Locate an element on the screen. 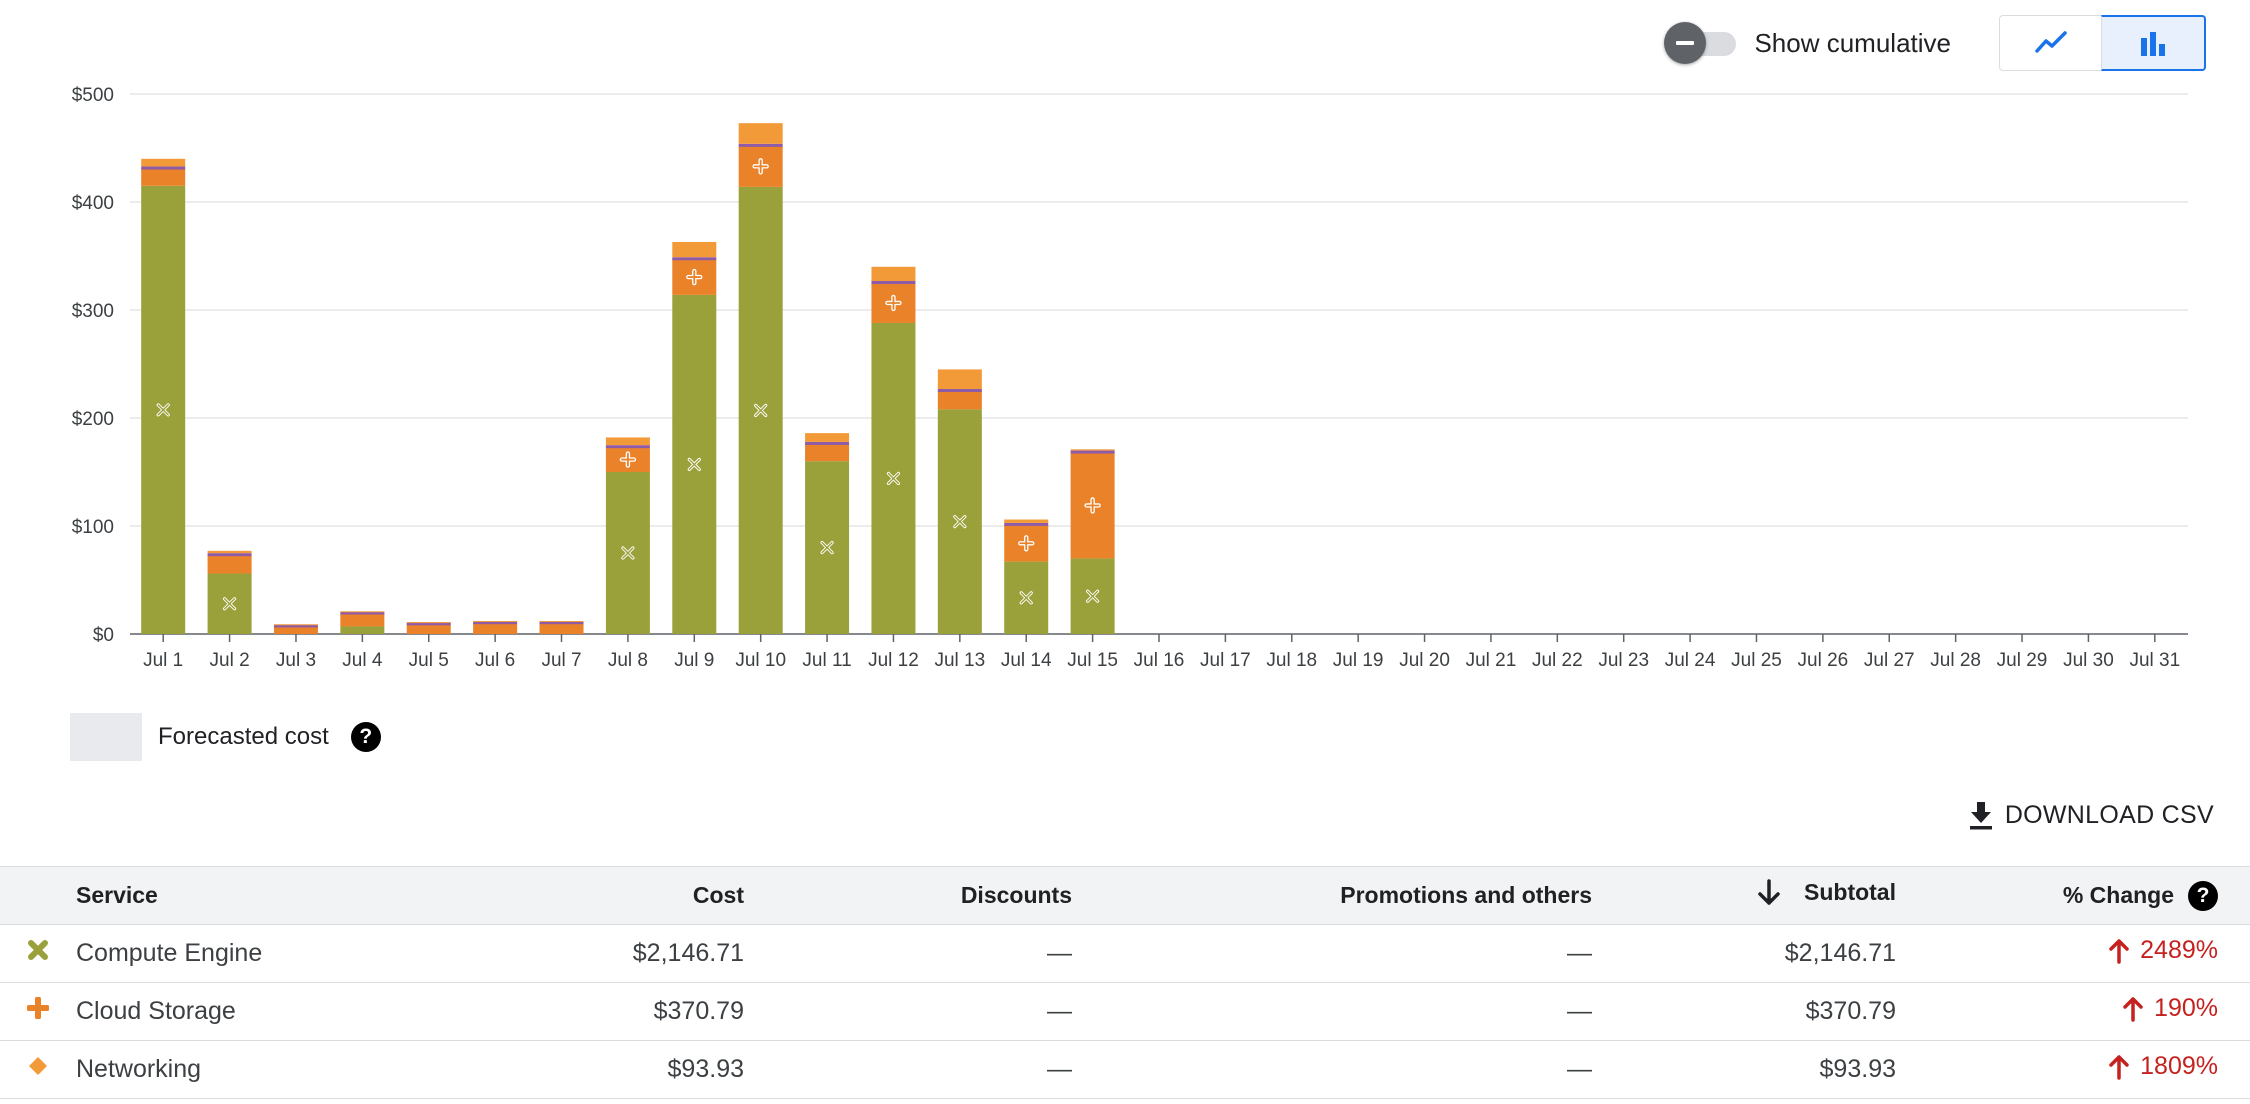 The image size is (2250, 1104). plus-icon is located at coordinates (38, 1010).